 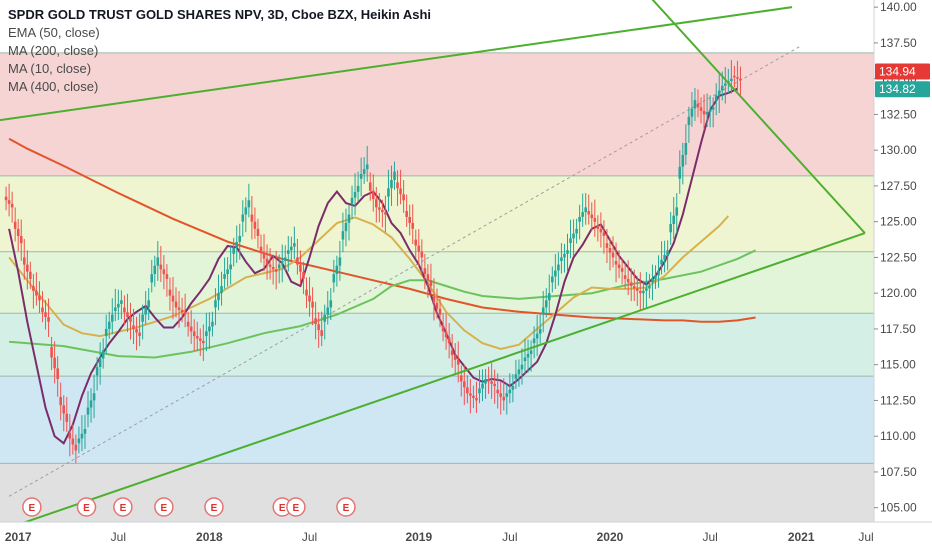 What do you see at coordinates (898, 329) in the screenshot?
I see `y-tick-label: 117.50` at bounding box center [898, 329].